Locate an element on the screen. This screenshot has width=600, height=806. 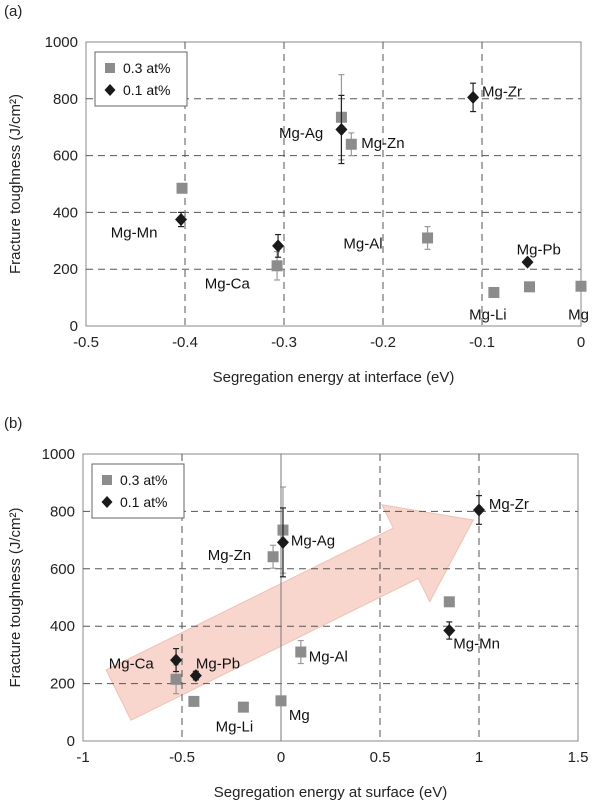
x-tick-label: -0.2 is located at coordinates (383, 342).